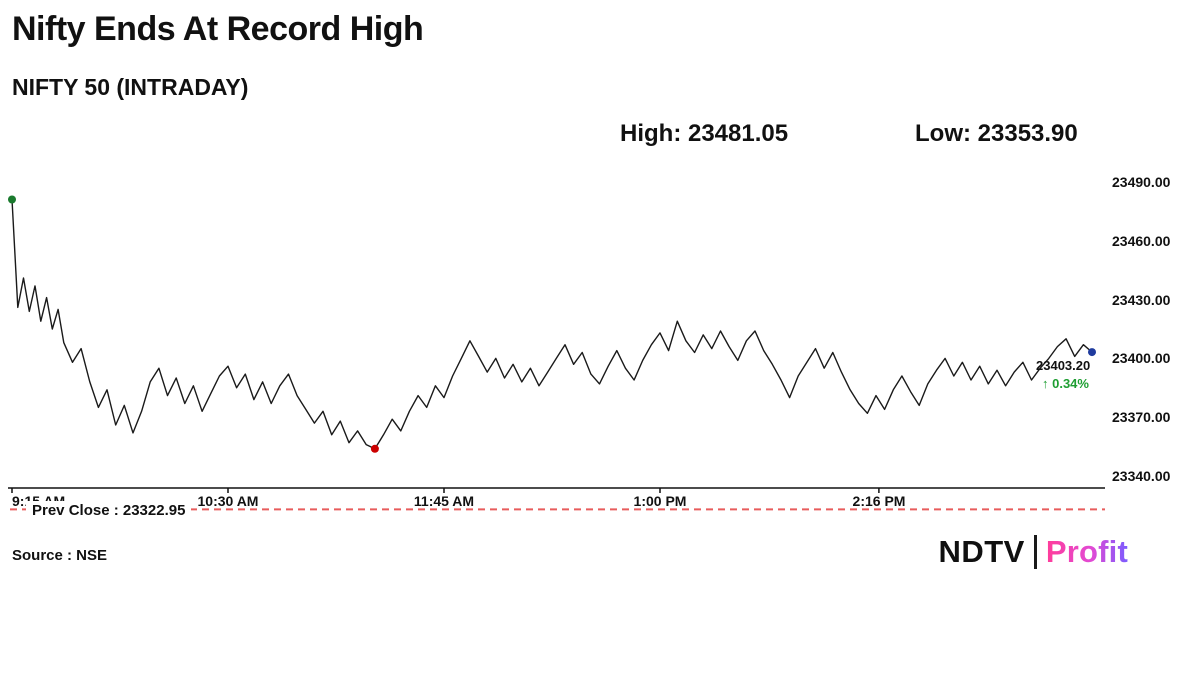  I want to click on low-marker, so click(374, 448).